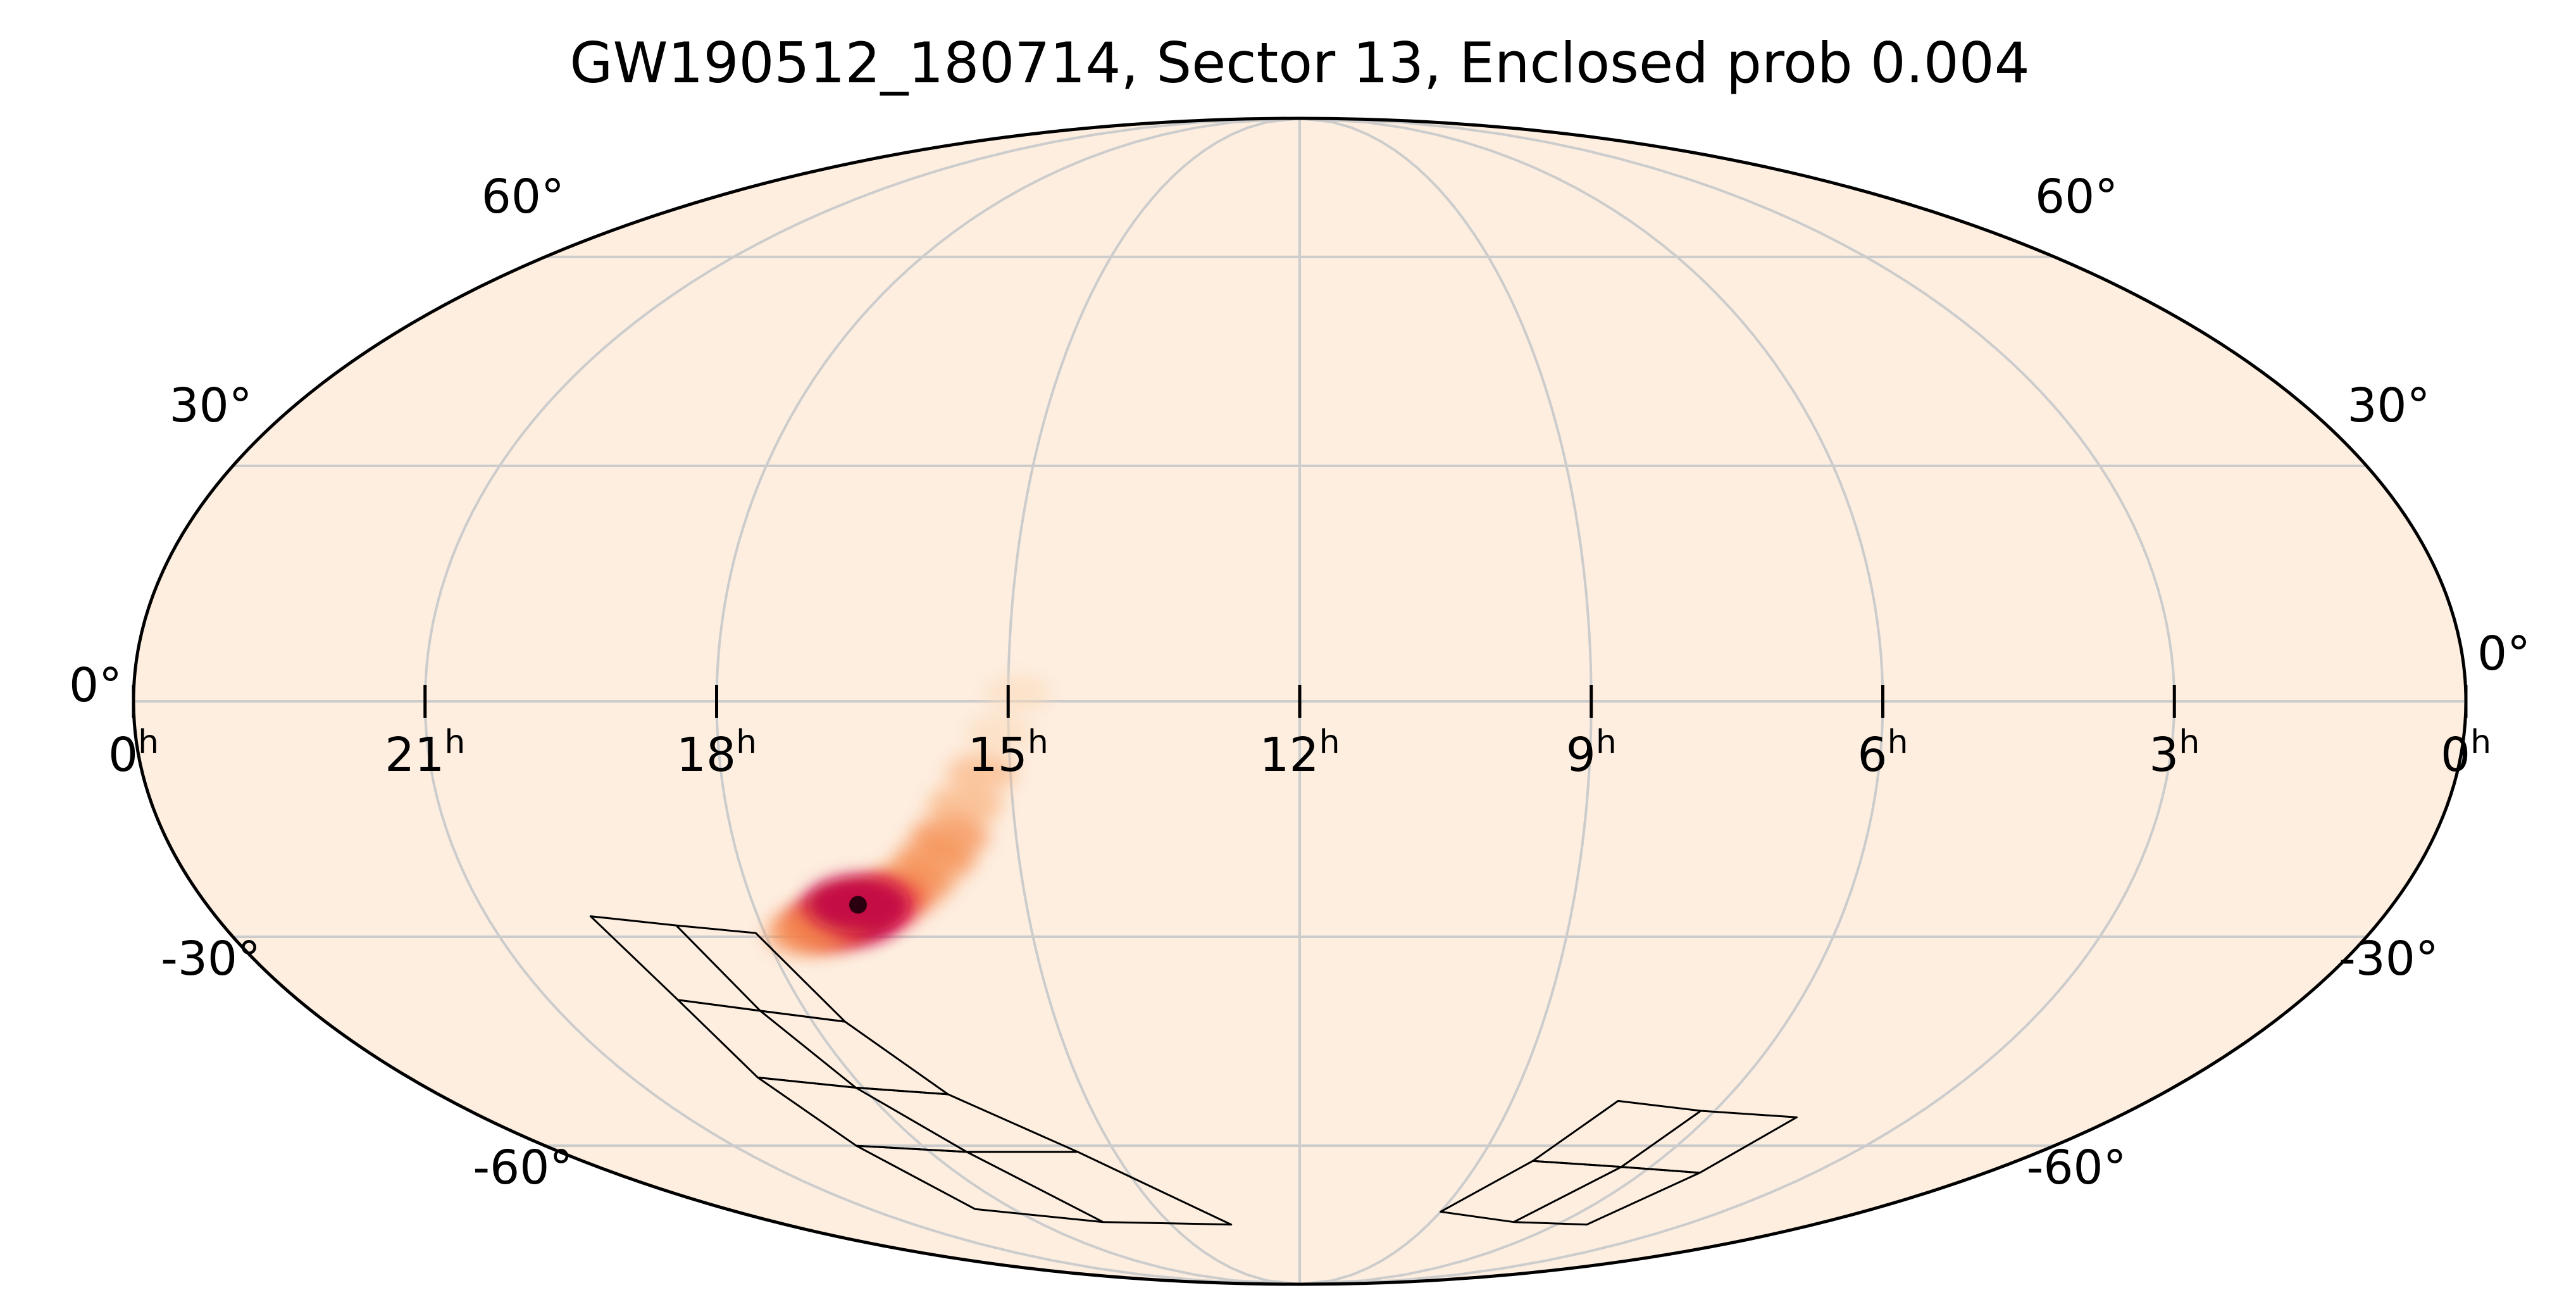  Describe the element at coordinates (2174, 752) in the screenshot. I see `ra-tick-label: 3h` at that location.